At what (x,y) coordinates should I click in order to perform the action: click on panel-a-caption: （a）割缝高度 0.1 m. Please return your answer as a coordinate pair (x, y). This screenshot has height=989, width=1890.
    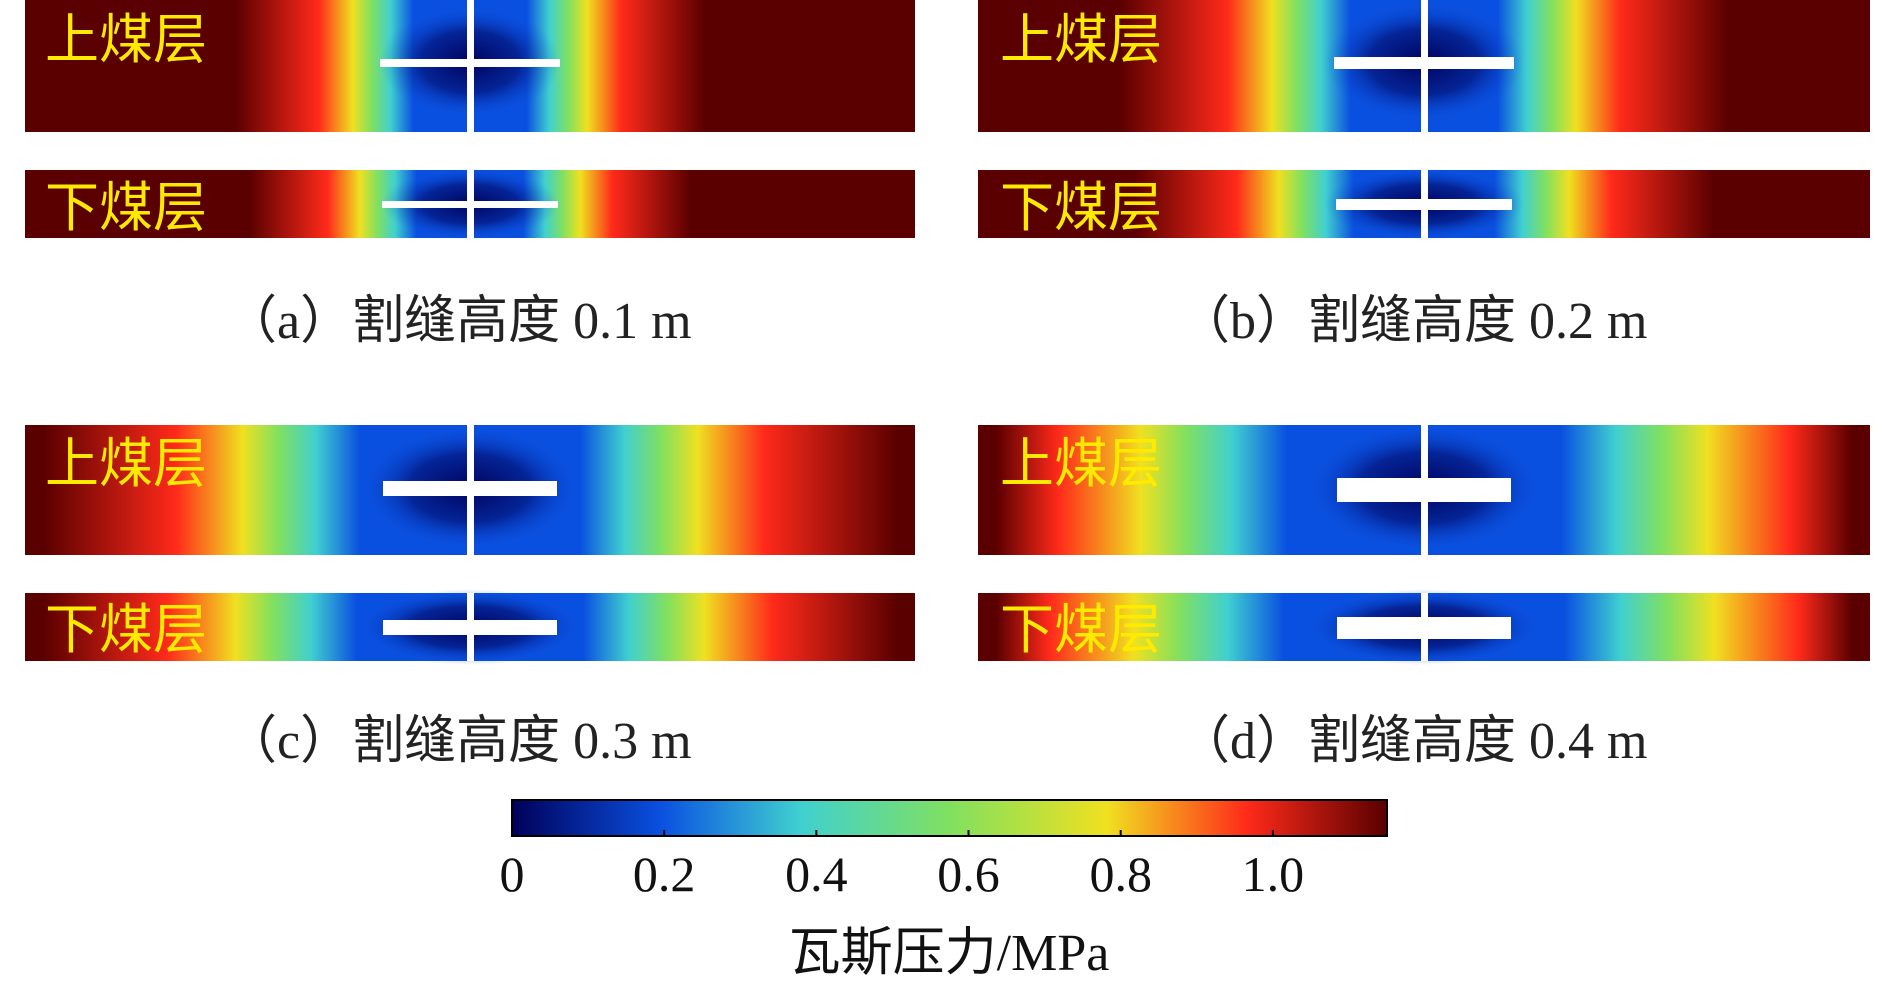
    Looking at the image, I should click on (458, 321).